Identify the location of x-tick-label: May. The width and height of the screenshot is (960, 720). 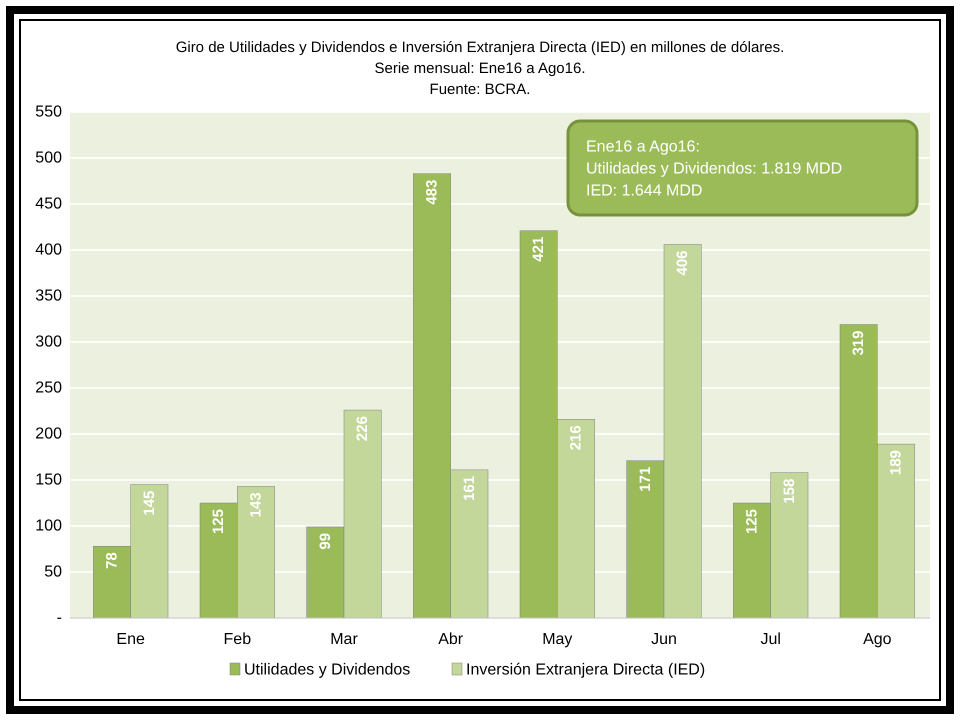
(557, 639).